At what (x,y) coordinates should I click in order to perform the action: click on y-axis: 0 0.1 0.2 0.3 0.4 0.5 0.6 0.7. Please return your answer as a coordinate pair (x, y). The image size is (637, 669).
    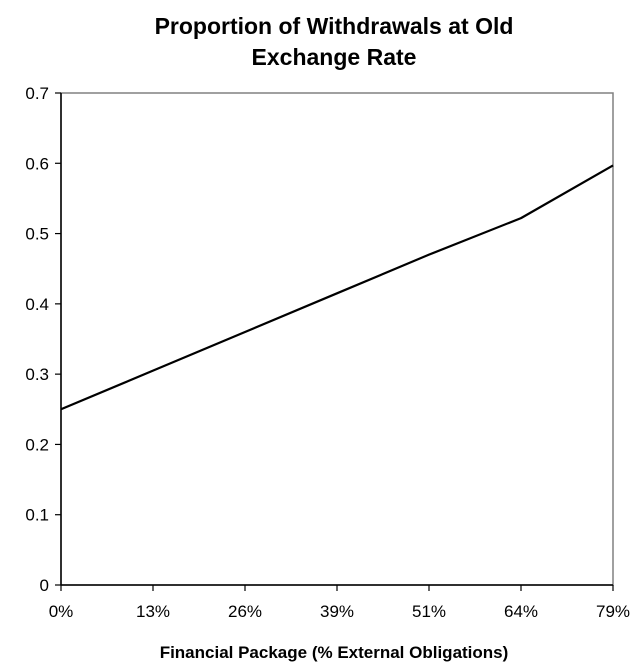
    Looking at the image, I should click on (43, 339).